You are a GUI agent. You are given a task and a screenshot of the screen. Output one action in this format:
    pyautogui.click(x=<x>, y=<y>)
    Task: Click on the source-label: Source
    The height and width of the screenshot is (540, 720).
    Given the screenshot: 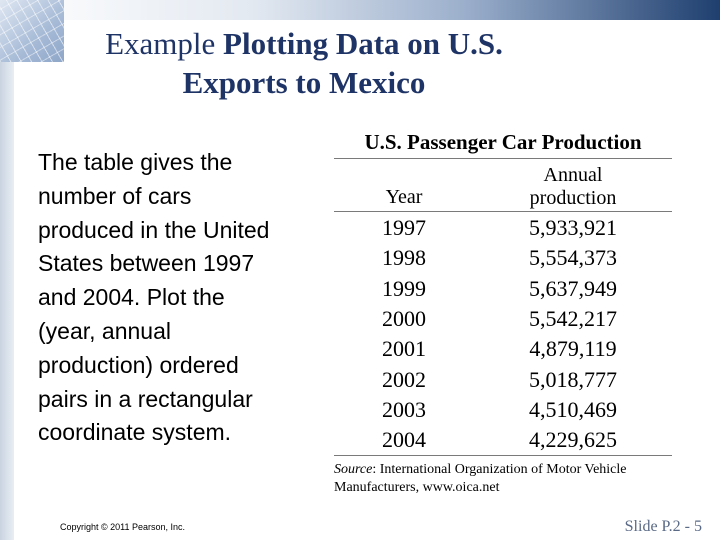 What is the action you would take?
    pyautogui.click(x=353, y=470)
    